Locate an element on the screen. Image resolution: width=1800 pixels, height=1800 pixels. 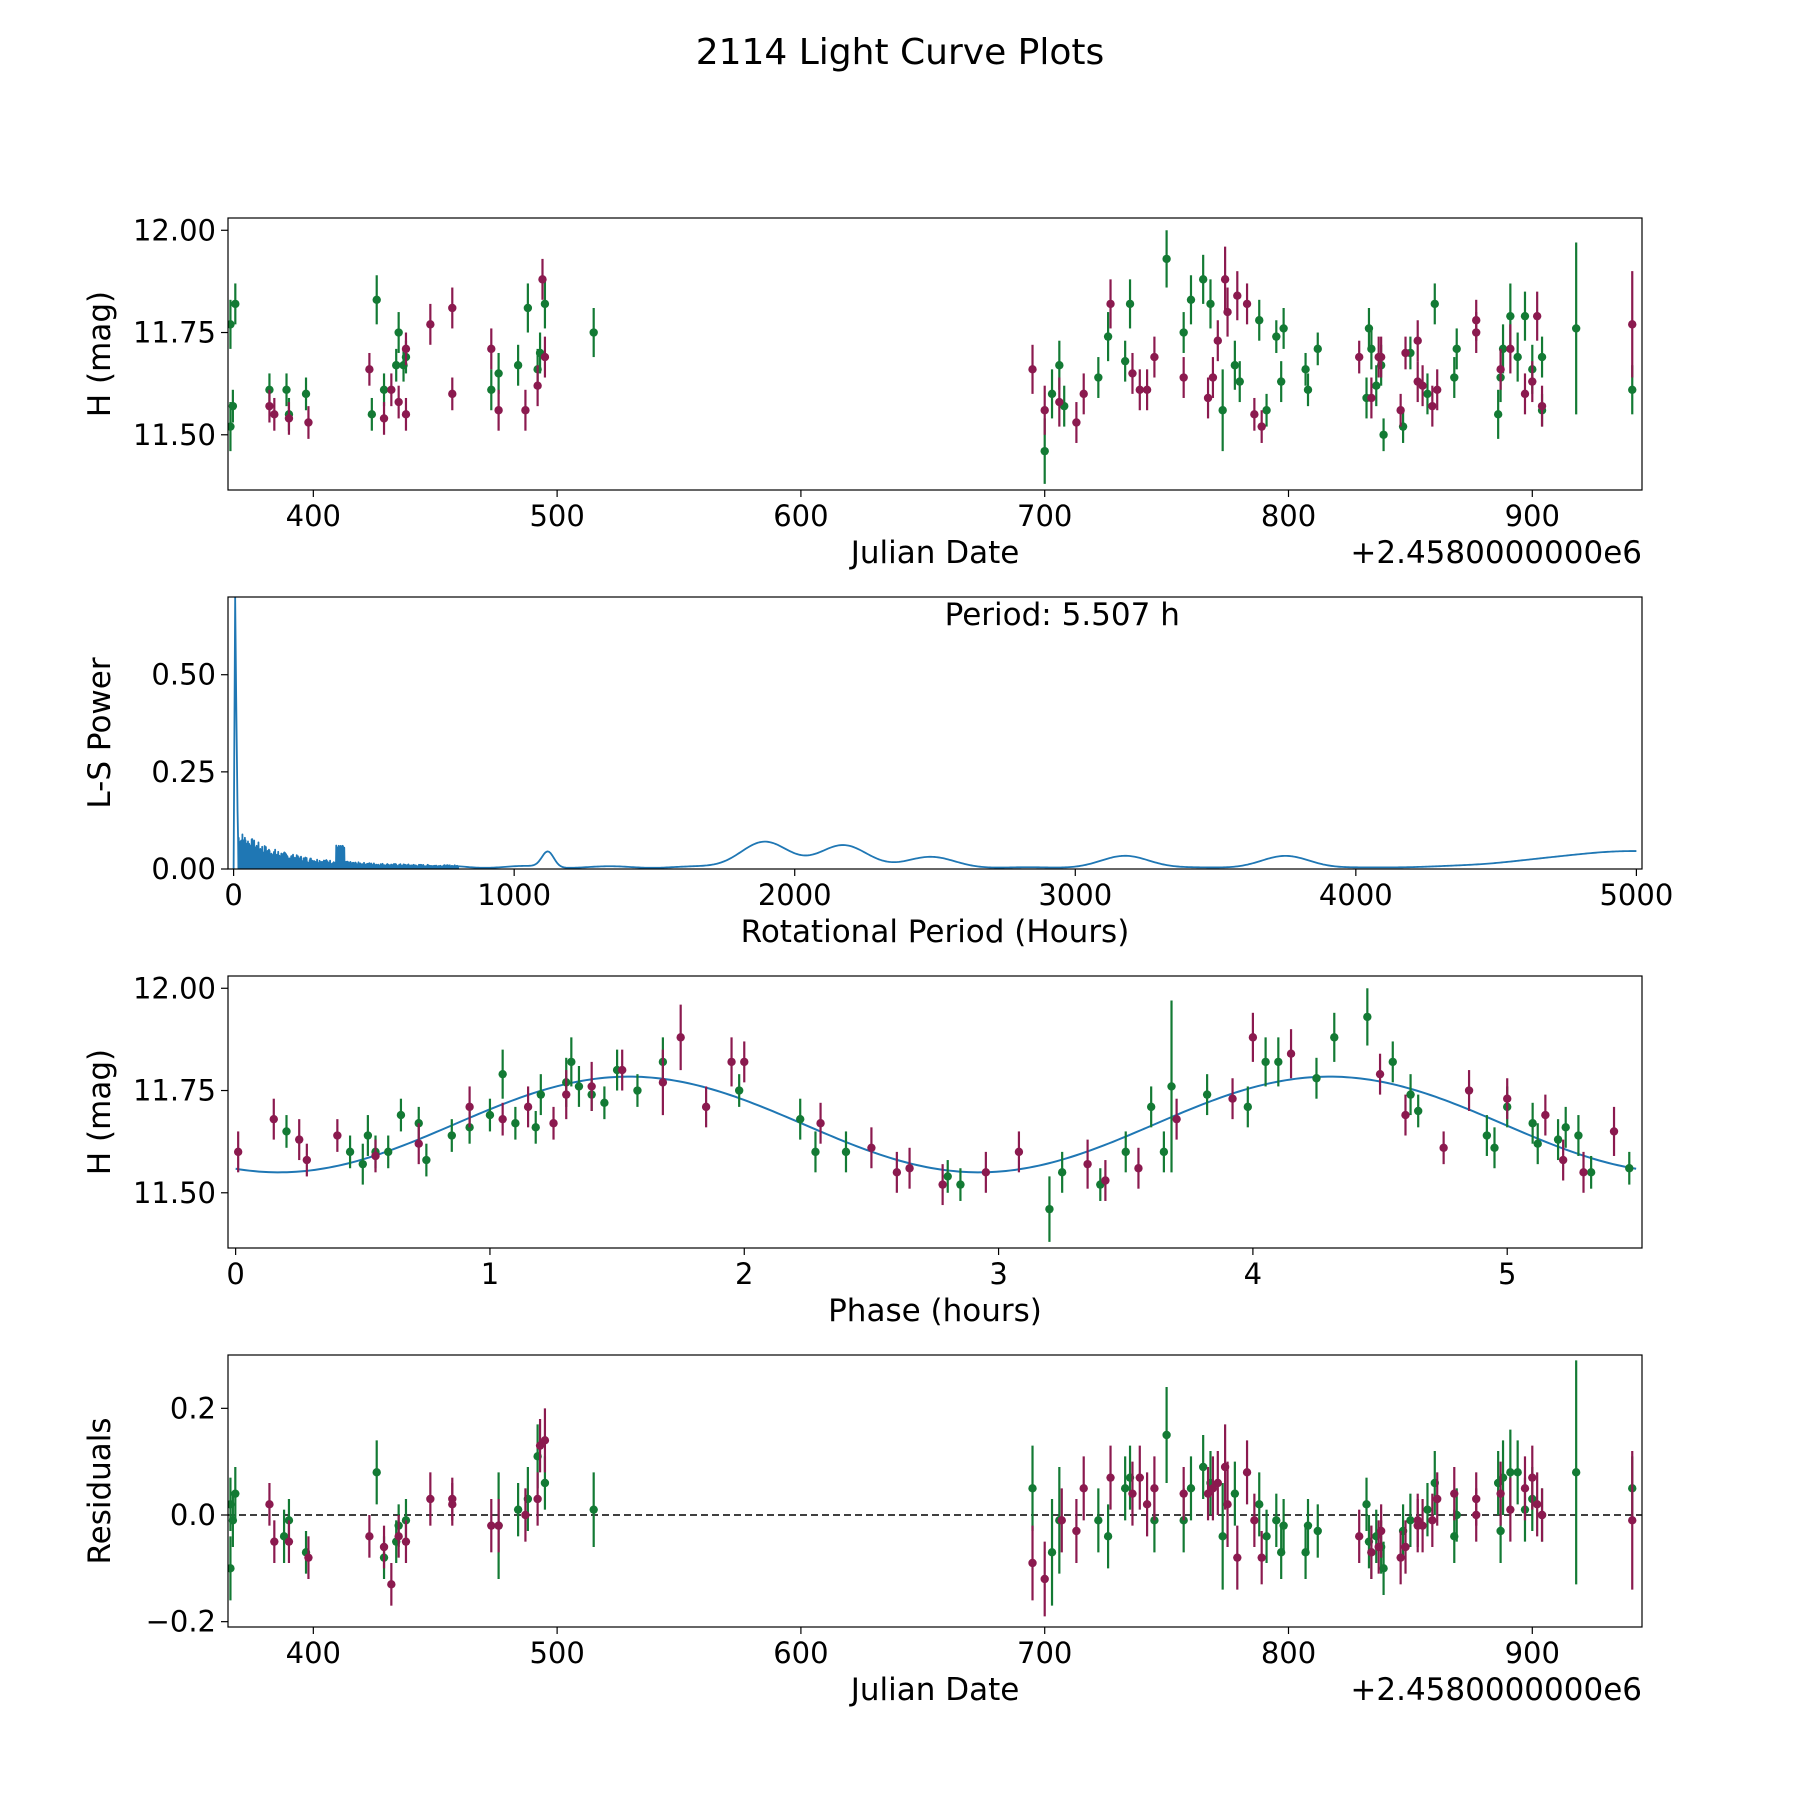
x-tick-label: 500 is located at coordinates (556, 1653).